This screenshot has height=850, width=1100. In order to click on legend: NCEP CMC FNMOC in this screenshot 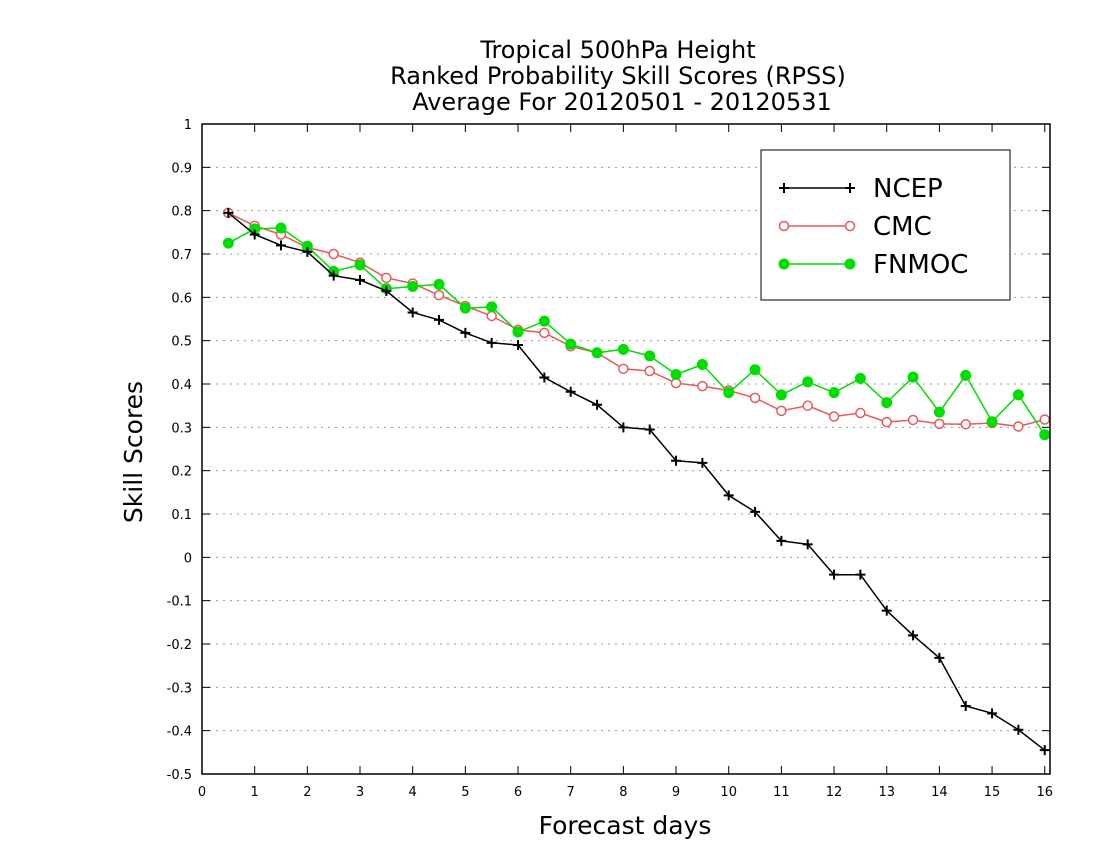, I will do `click(885, 225)`.